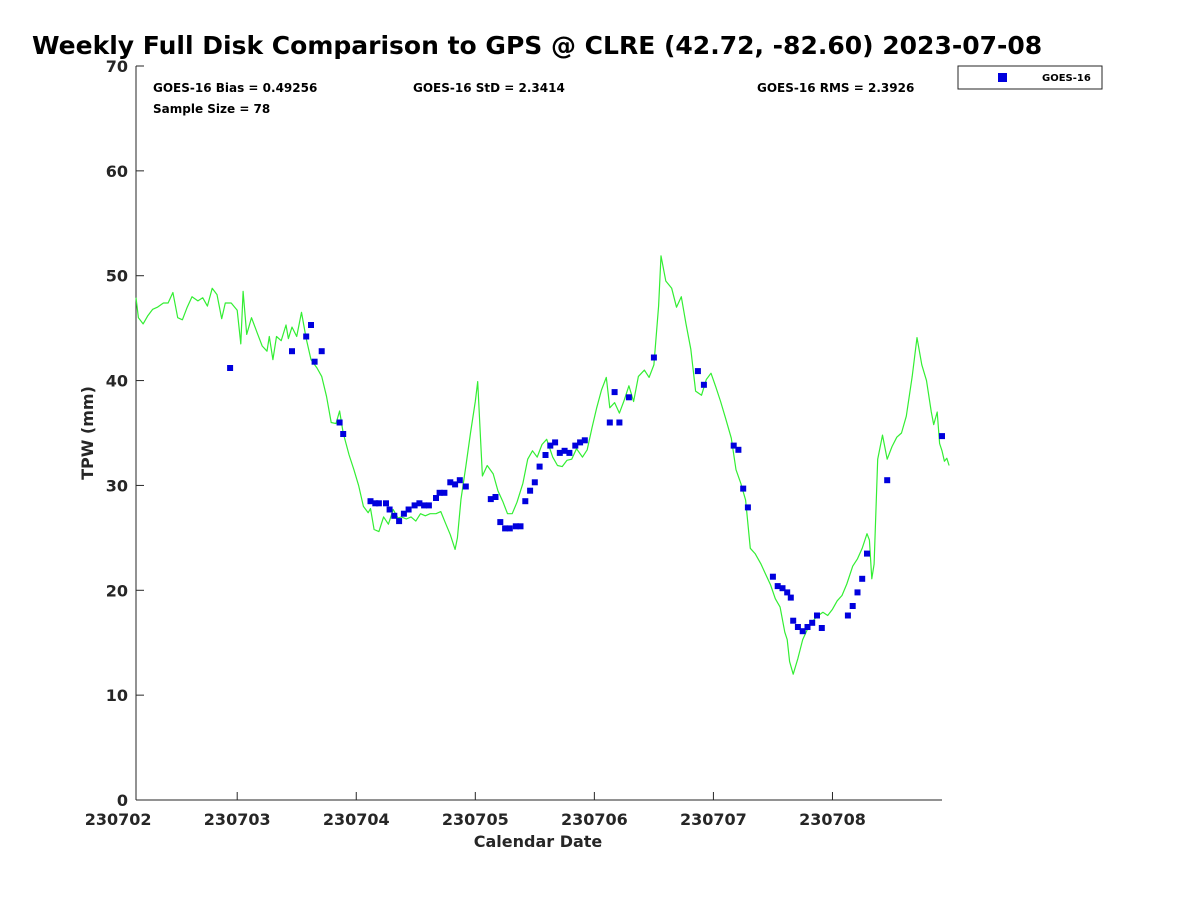 The height and width of the screenshot is (904, 1200). Describe the element at coordinates (211, 109) in the screenshot. I see `sample-size-annotation: Sample Size = 78` at that location.